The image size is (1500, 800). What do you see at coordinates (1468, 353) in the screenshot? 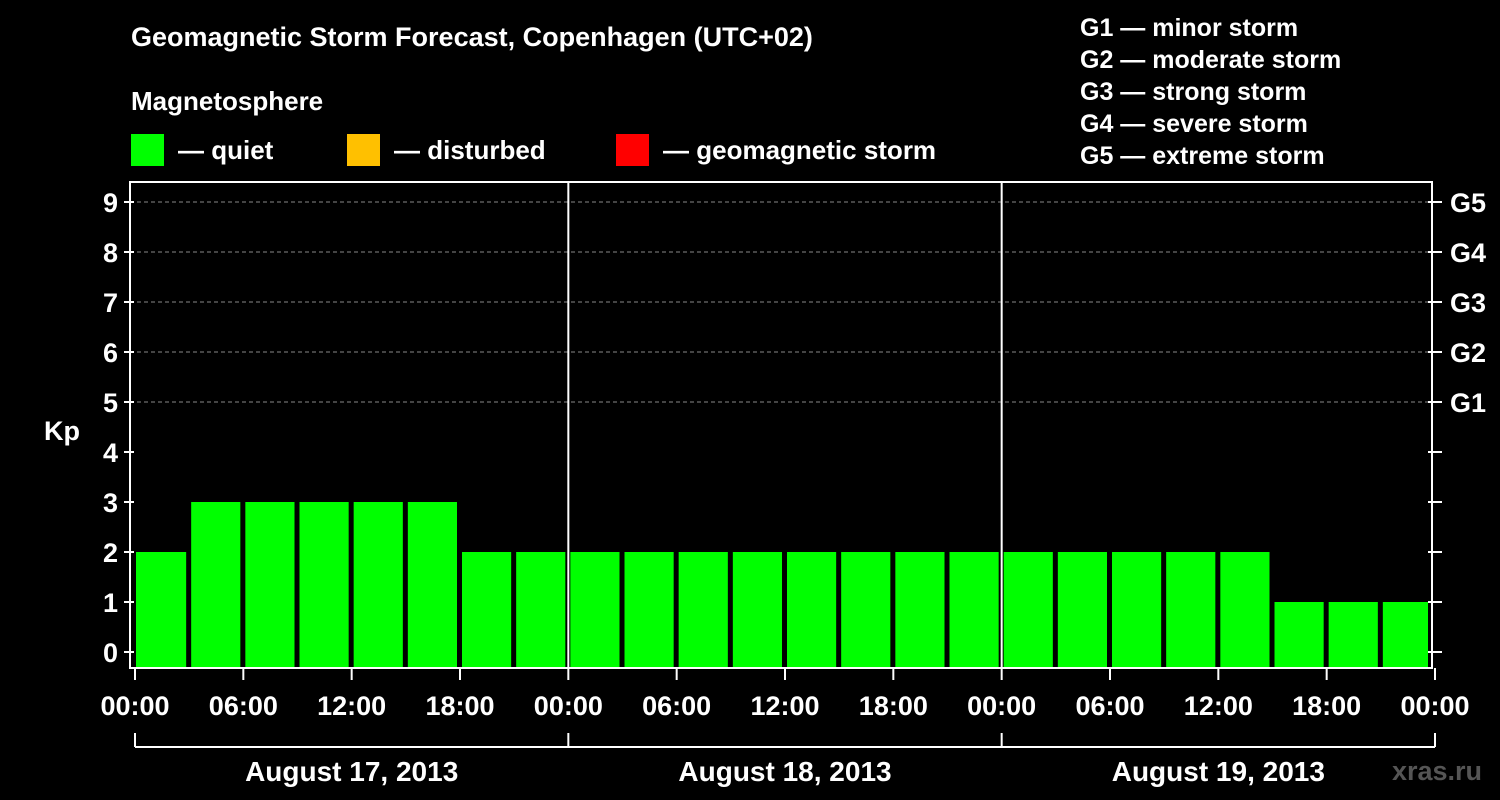
I see `g-level-label: G2` at bounding box center [1468, 353].